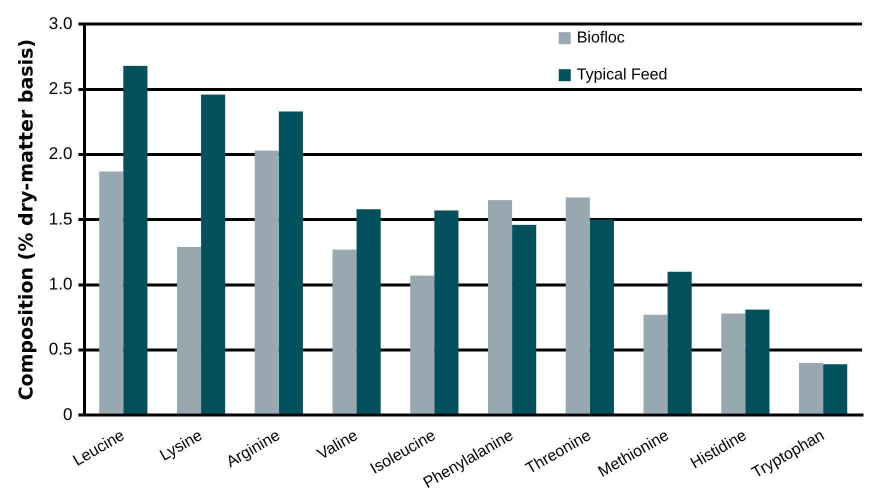 The image size is (880, 504). Describe the element at coordinates (67, 414) in the screenshot. I see `y-tick-label: 0` at that location.